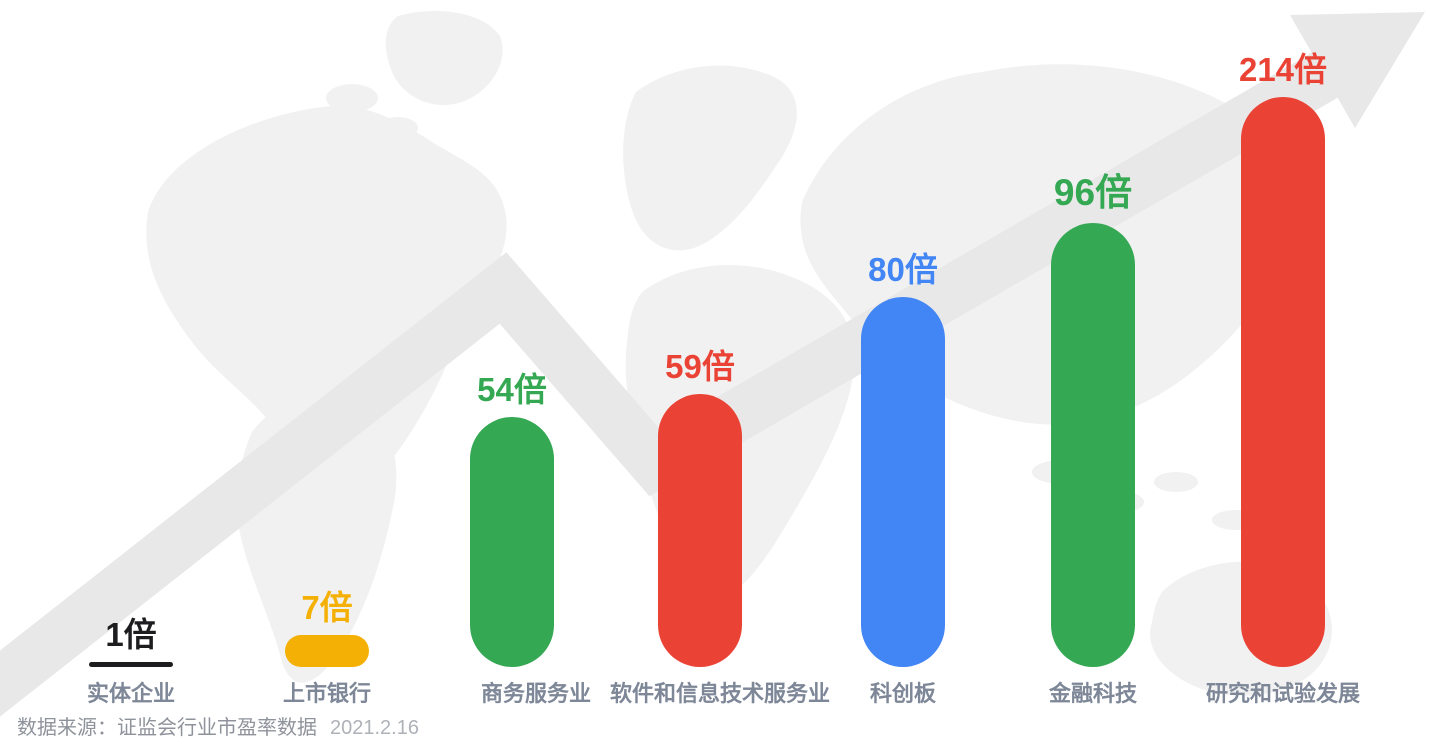  Describe the element at coordinates (903, 269) in the screenshot. I see `bar-value-label: 80倍` at that location.